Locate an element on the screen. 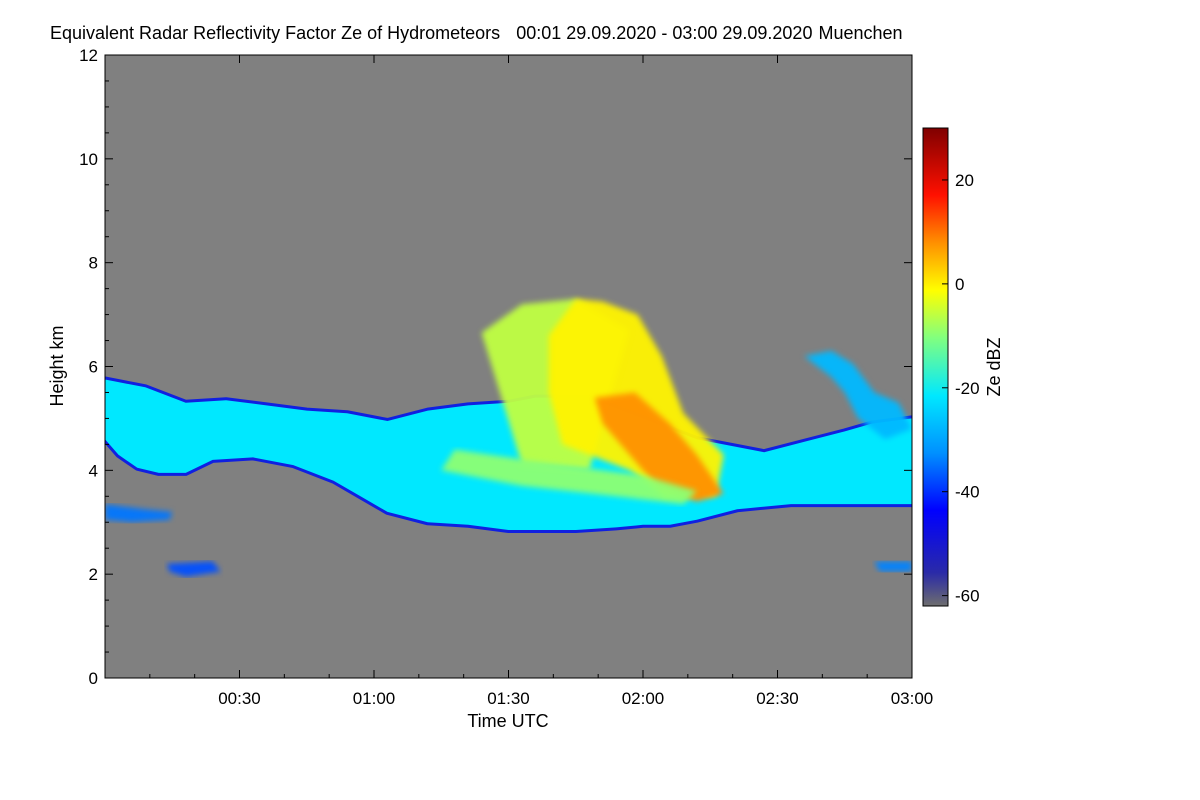 This screenshot has height=800, width=1200. feature-right-side-cell is located at coordinates (858, 395).